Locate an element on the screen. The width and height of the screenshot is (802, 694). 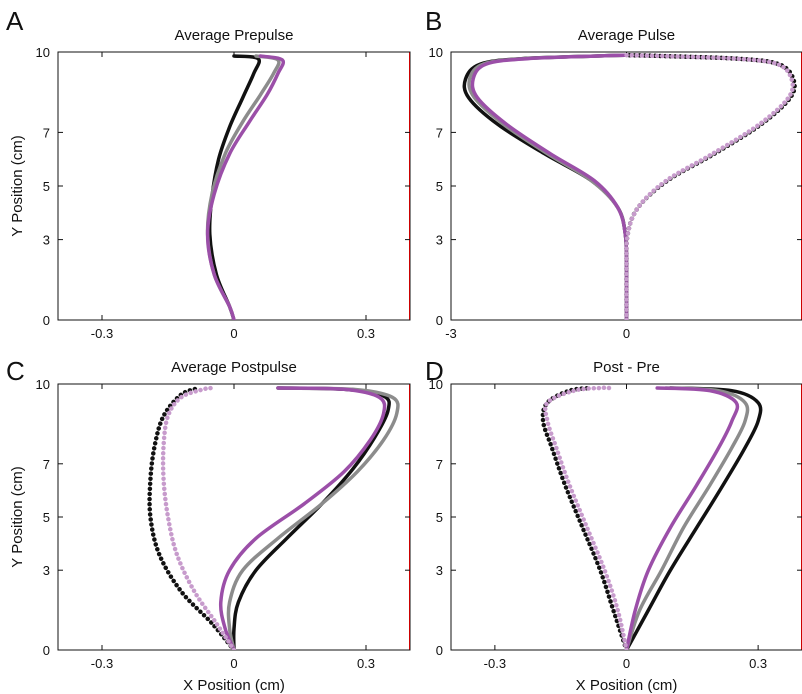
panel-letter: C is located at coordinates (15, 371).